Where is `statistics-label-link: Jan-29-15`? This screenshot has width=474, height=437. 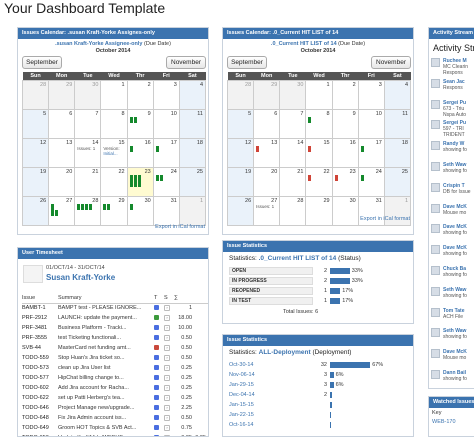
statistics-label-link: Jan-29-15 is located at coordinates (241, 385).